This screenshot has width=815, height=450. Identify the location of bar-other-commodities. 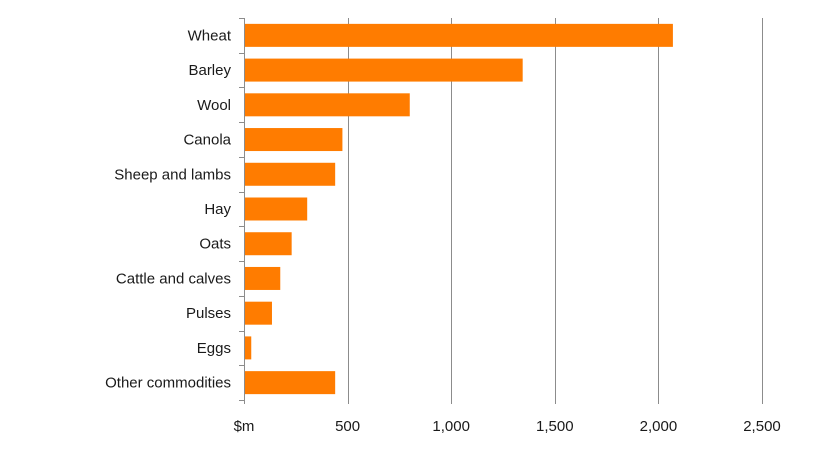
(290, 383).